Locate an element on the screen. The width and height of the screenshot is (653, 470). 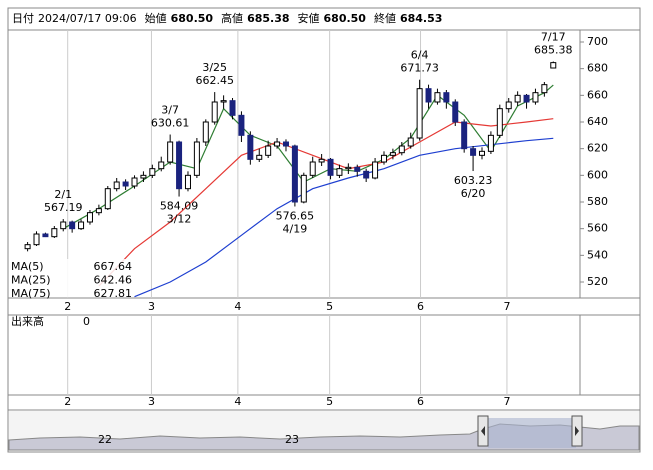
extreme-date: 4/19 is located at coordinates (295, 228).